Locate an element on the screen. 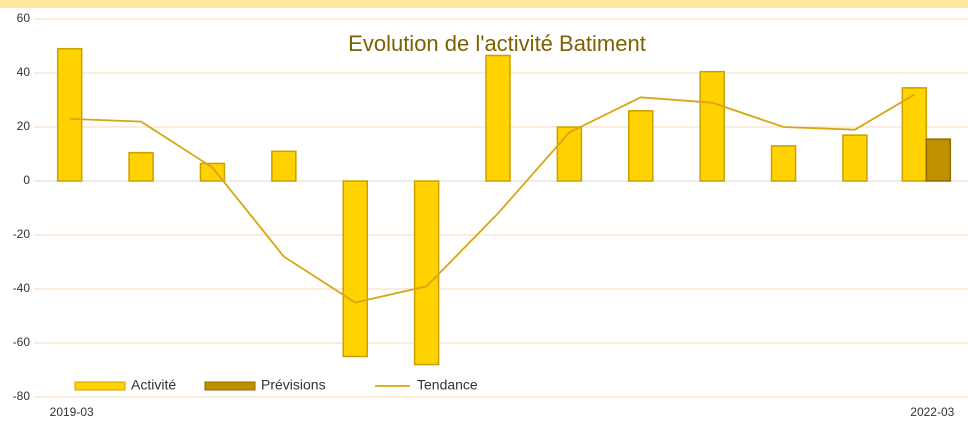  y-tick-label: 0 is located at coordinates (26, 180).